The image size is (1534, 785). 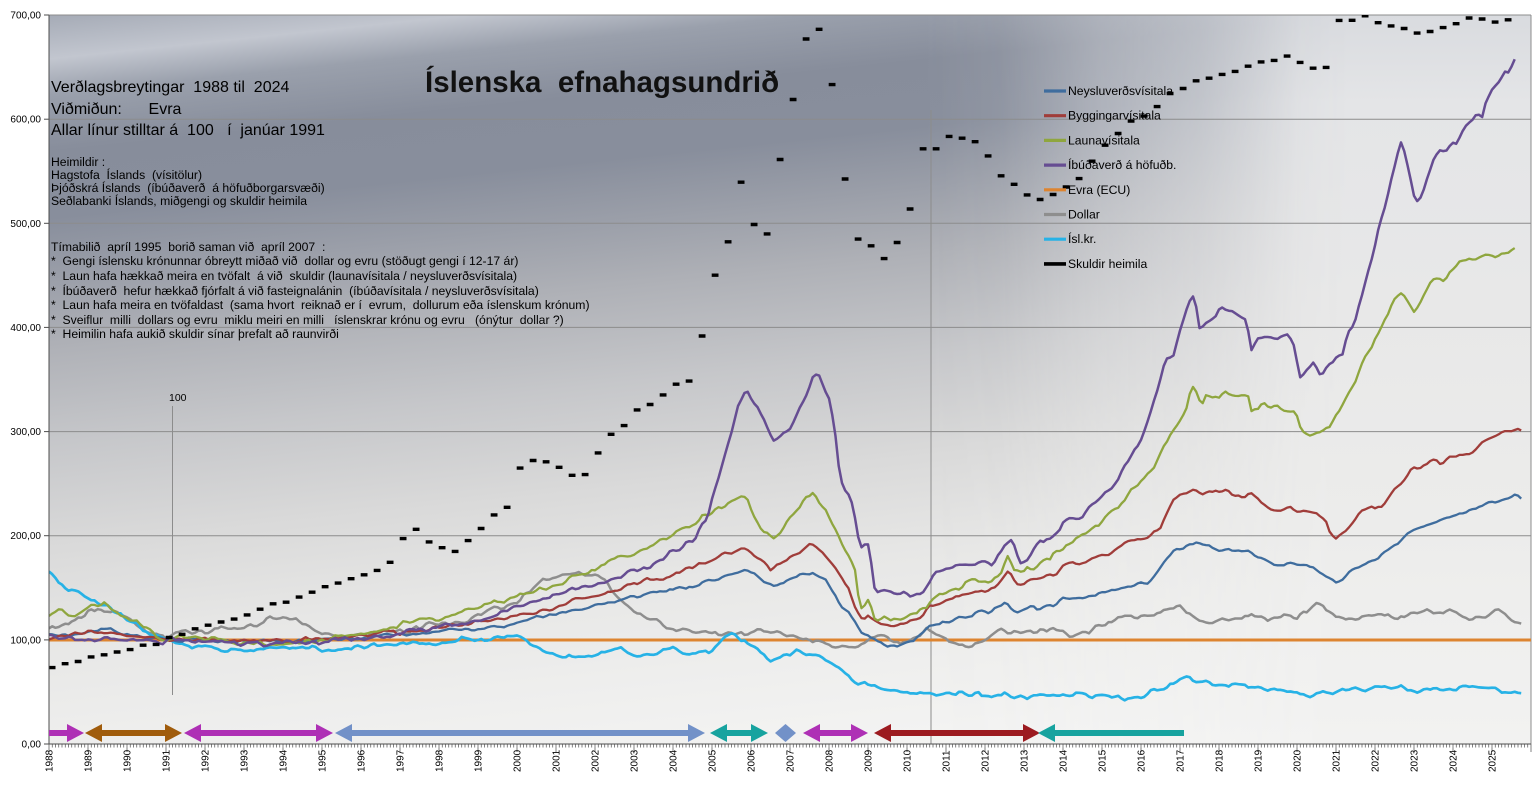 I want to click on svg-text: 1990, so click(x=128, y=760).